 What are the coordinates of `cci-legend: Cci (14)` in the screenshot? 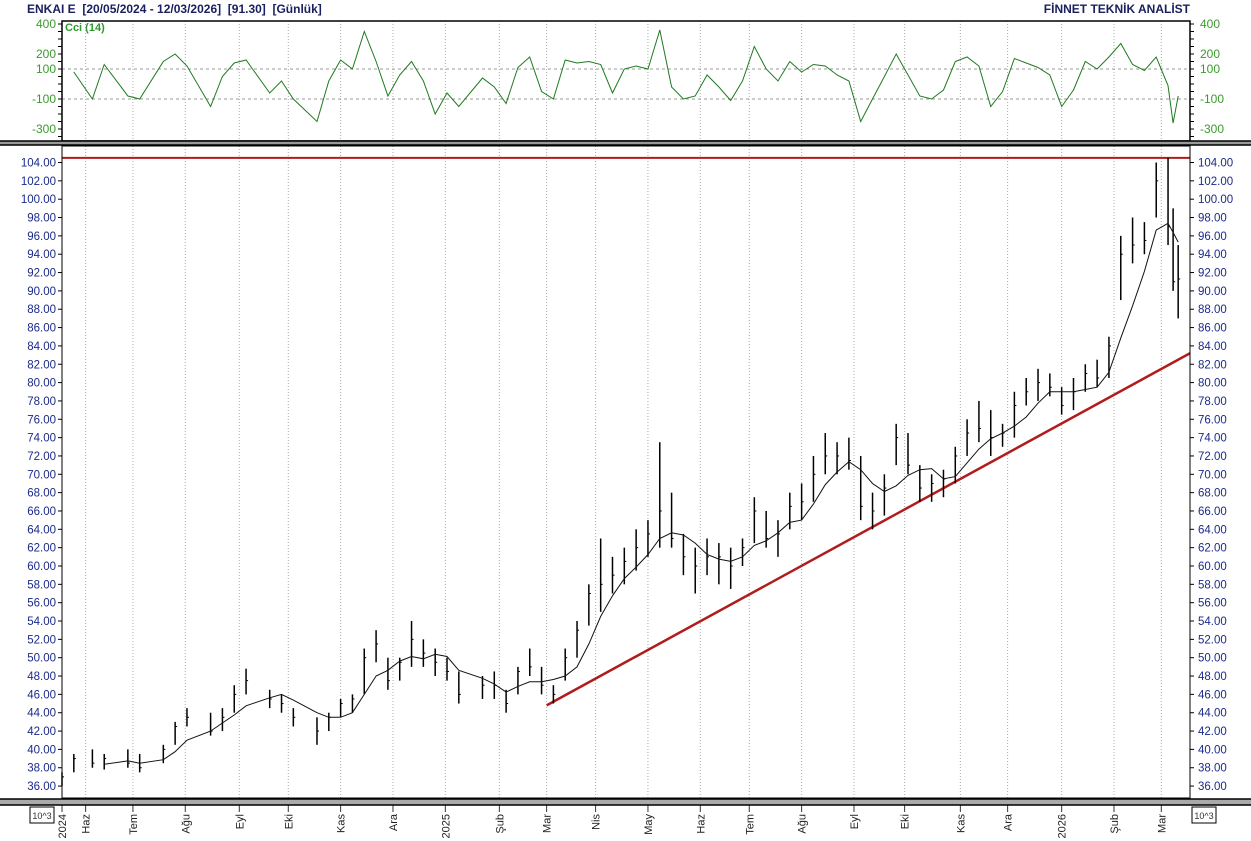 It's located at (85, 28).